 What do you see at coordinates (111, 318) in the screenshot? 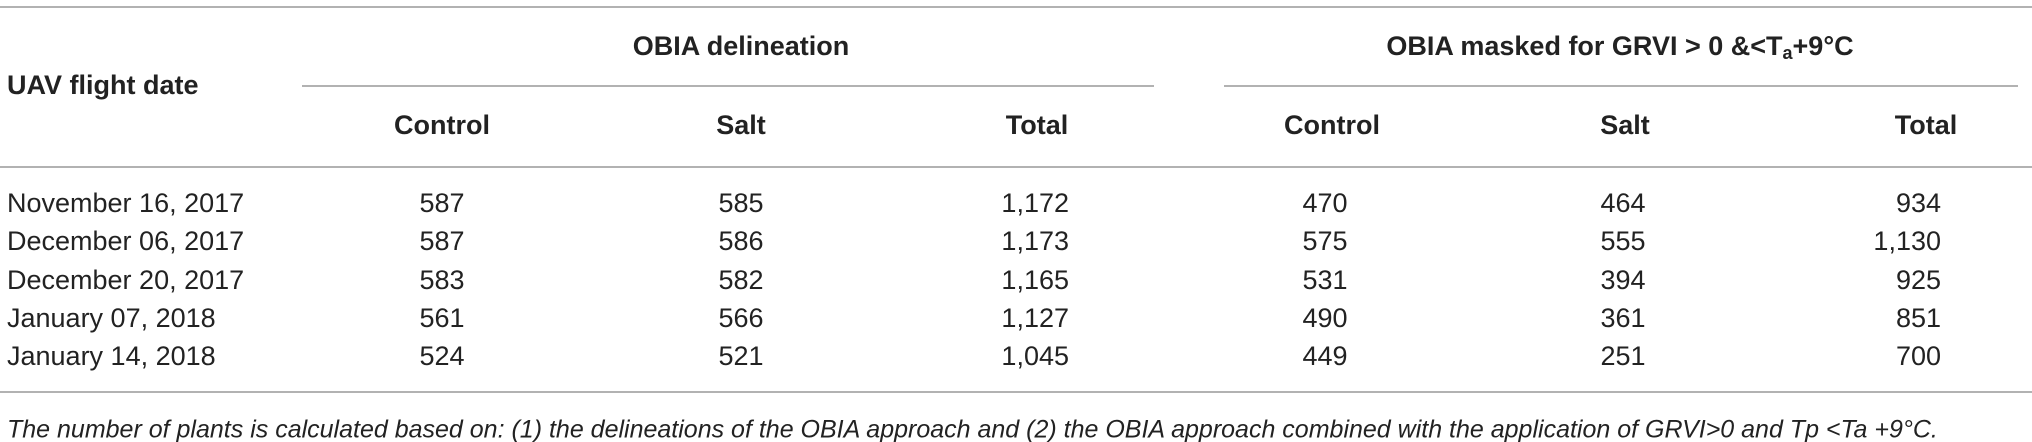
I see `row-label: January 07, 2018` at bounding box center [111, 318].